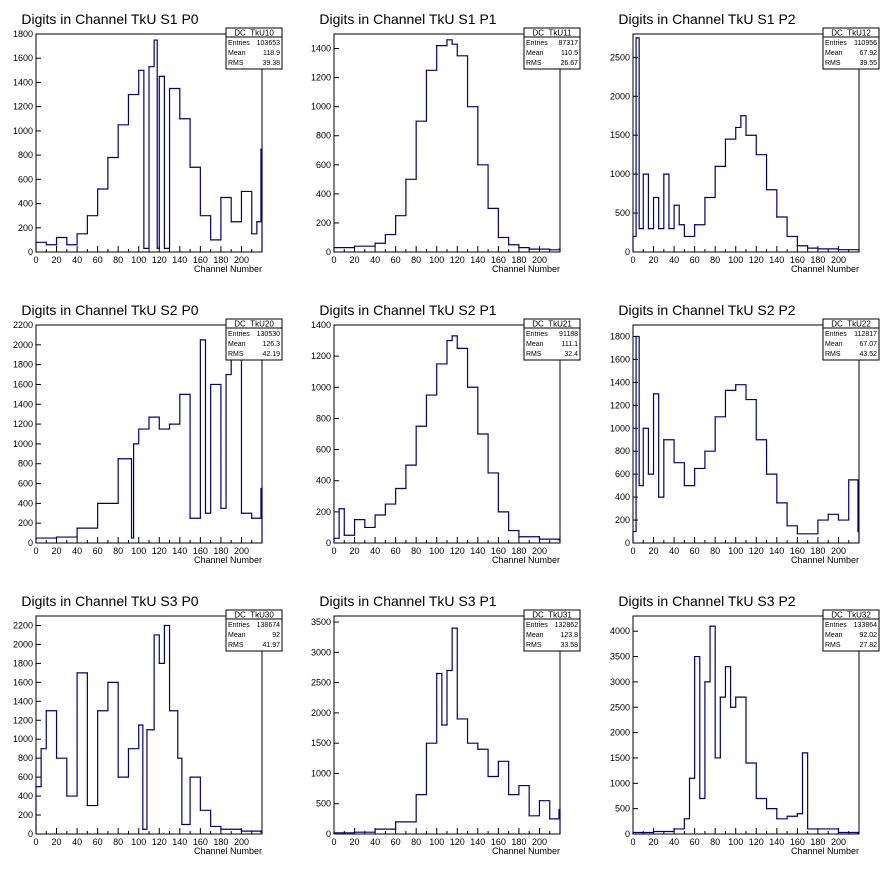 The height and width of the screenshot is (872, 896). Describe the element at coordinates (109, 19) in the screenshot. I see `chart-title: Digits in Channel TkU S1 P0` at that location.